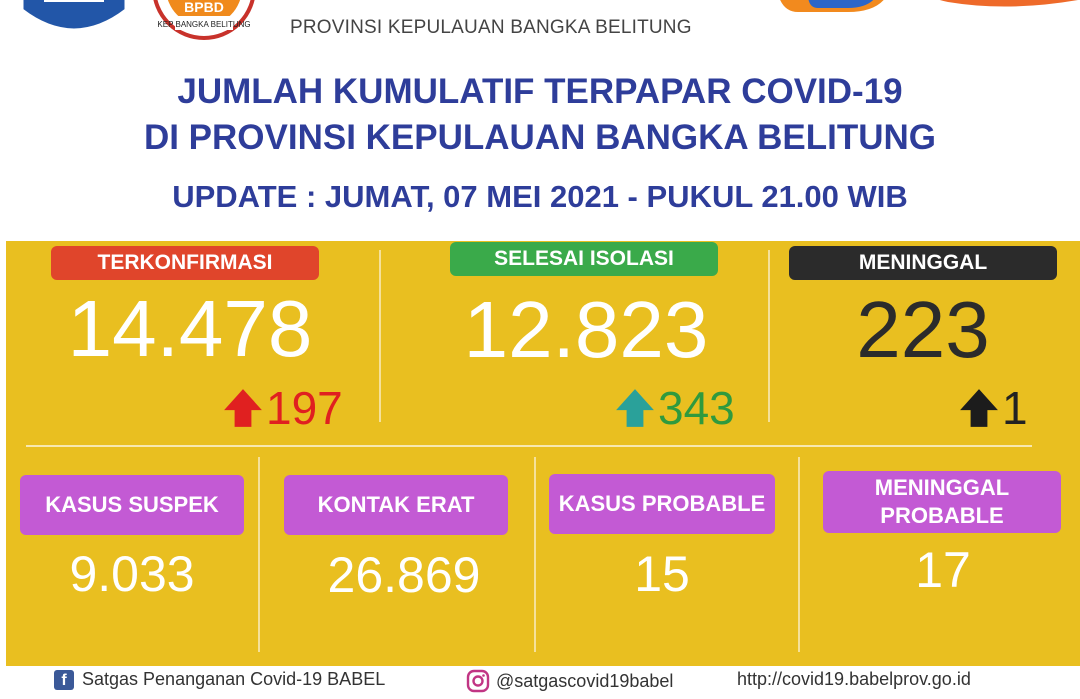  Describe the element at coordinates (586, 329) in the screenshot. I see `selesai-isolasi-value: 12.823` at that location.